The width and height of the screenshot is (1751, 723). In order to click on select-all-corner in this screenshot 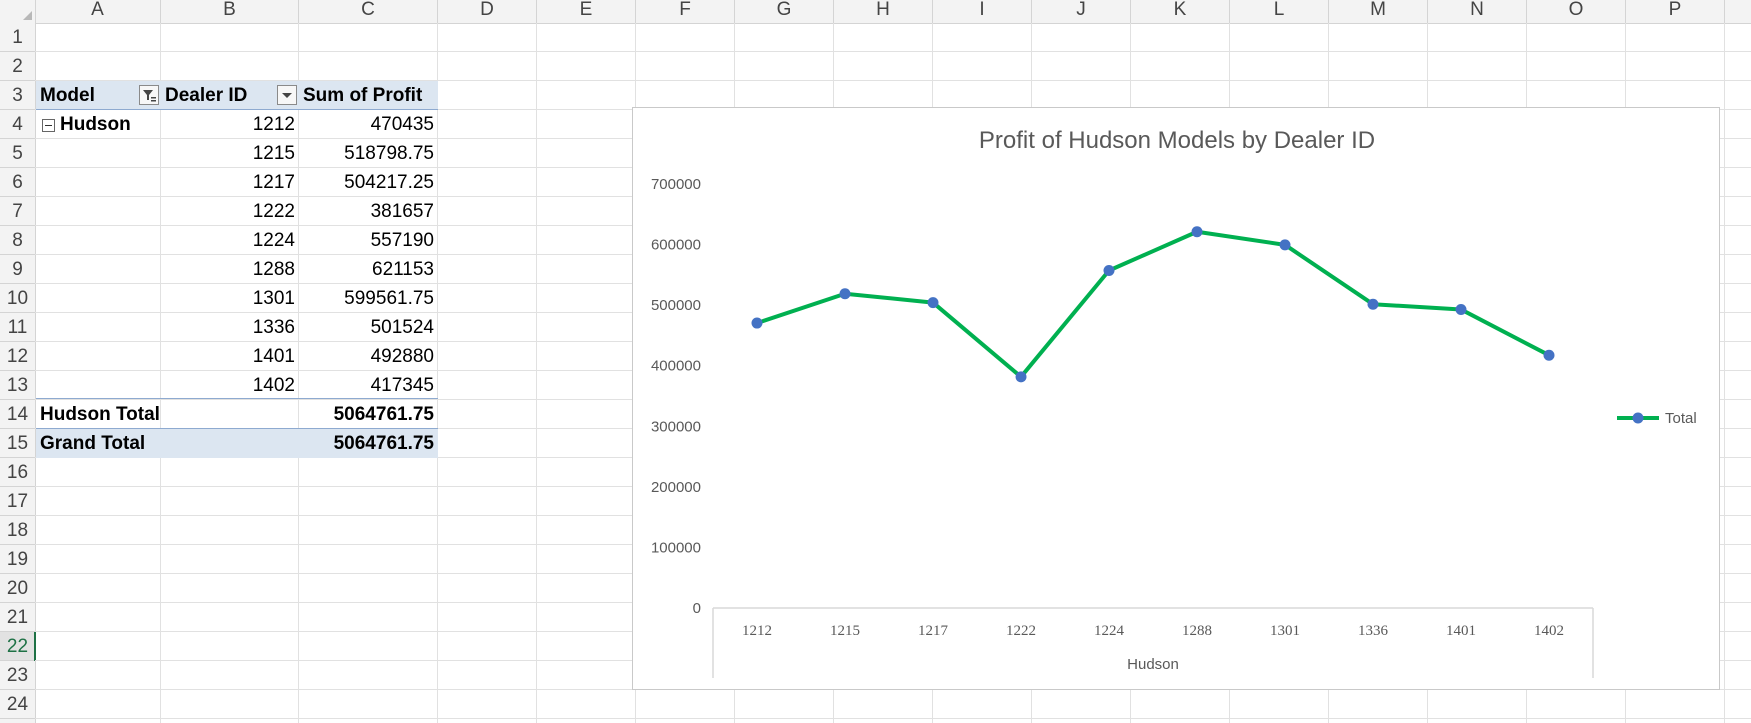, I will do `click(18, 11)`.